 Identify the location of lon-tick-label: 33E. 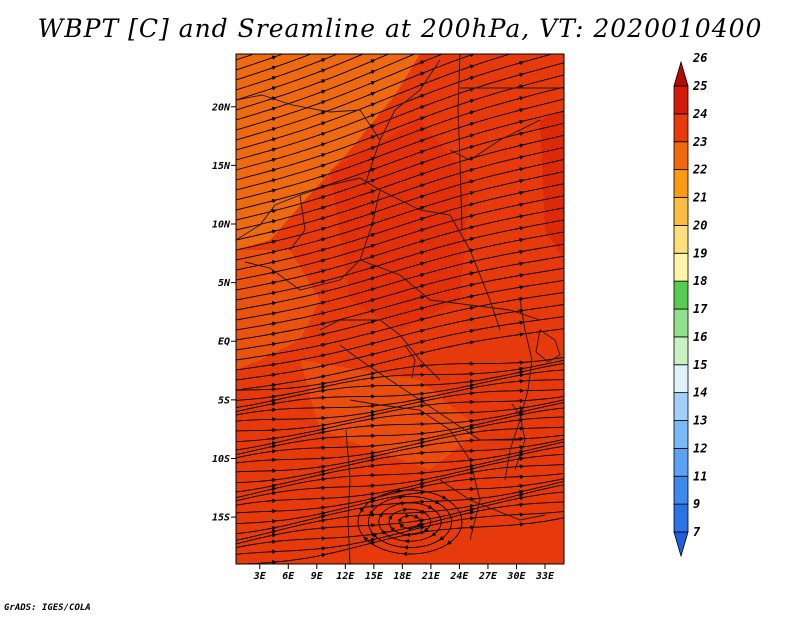
(545, 576).